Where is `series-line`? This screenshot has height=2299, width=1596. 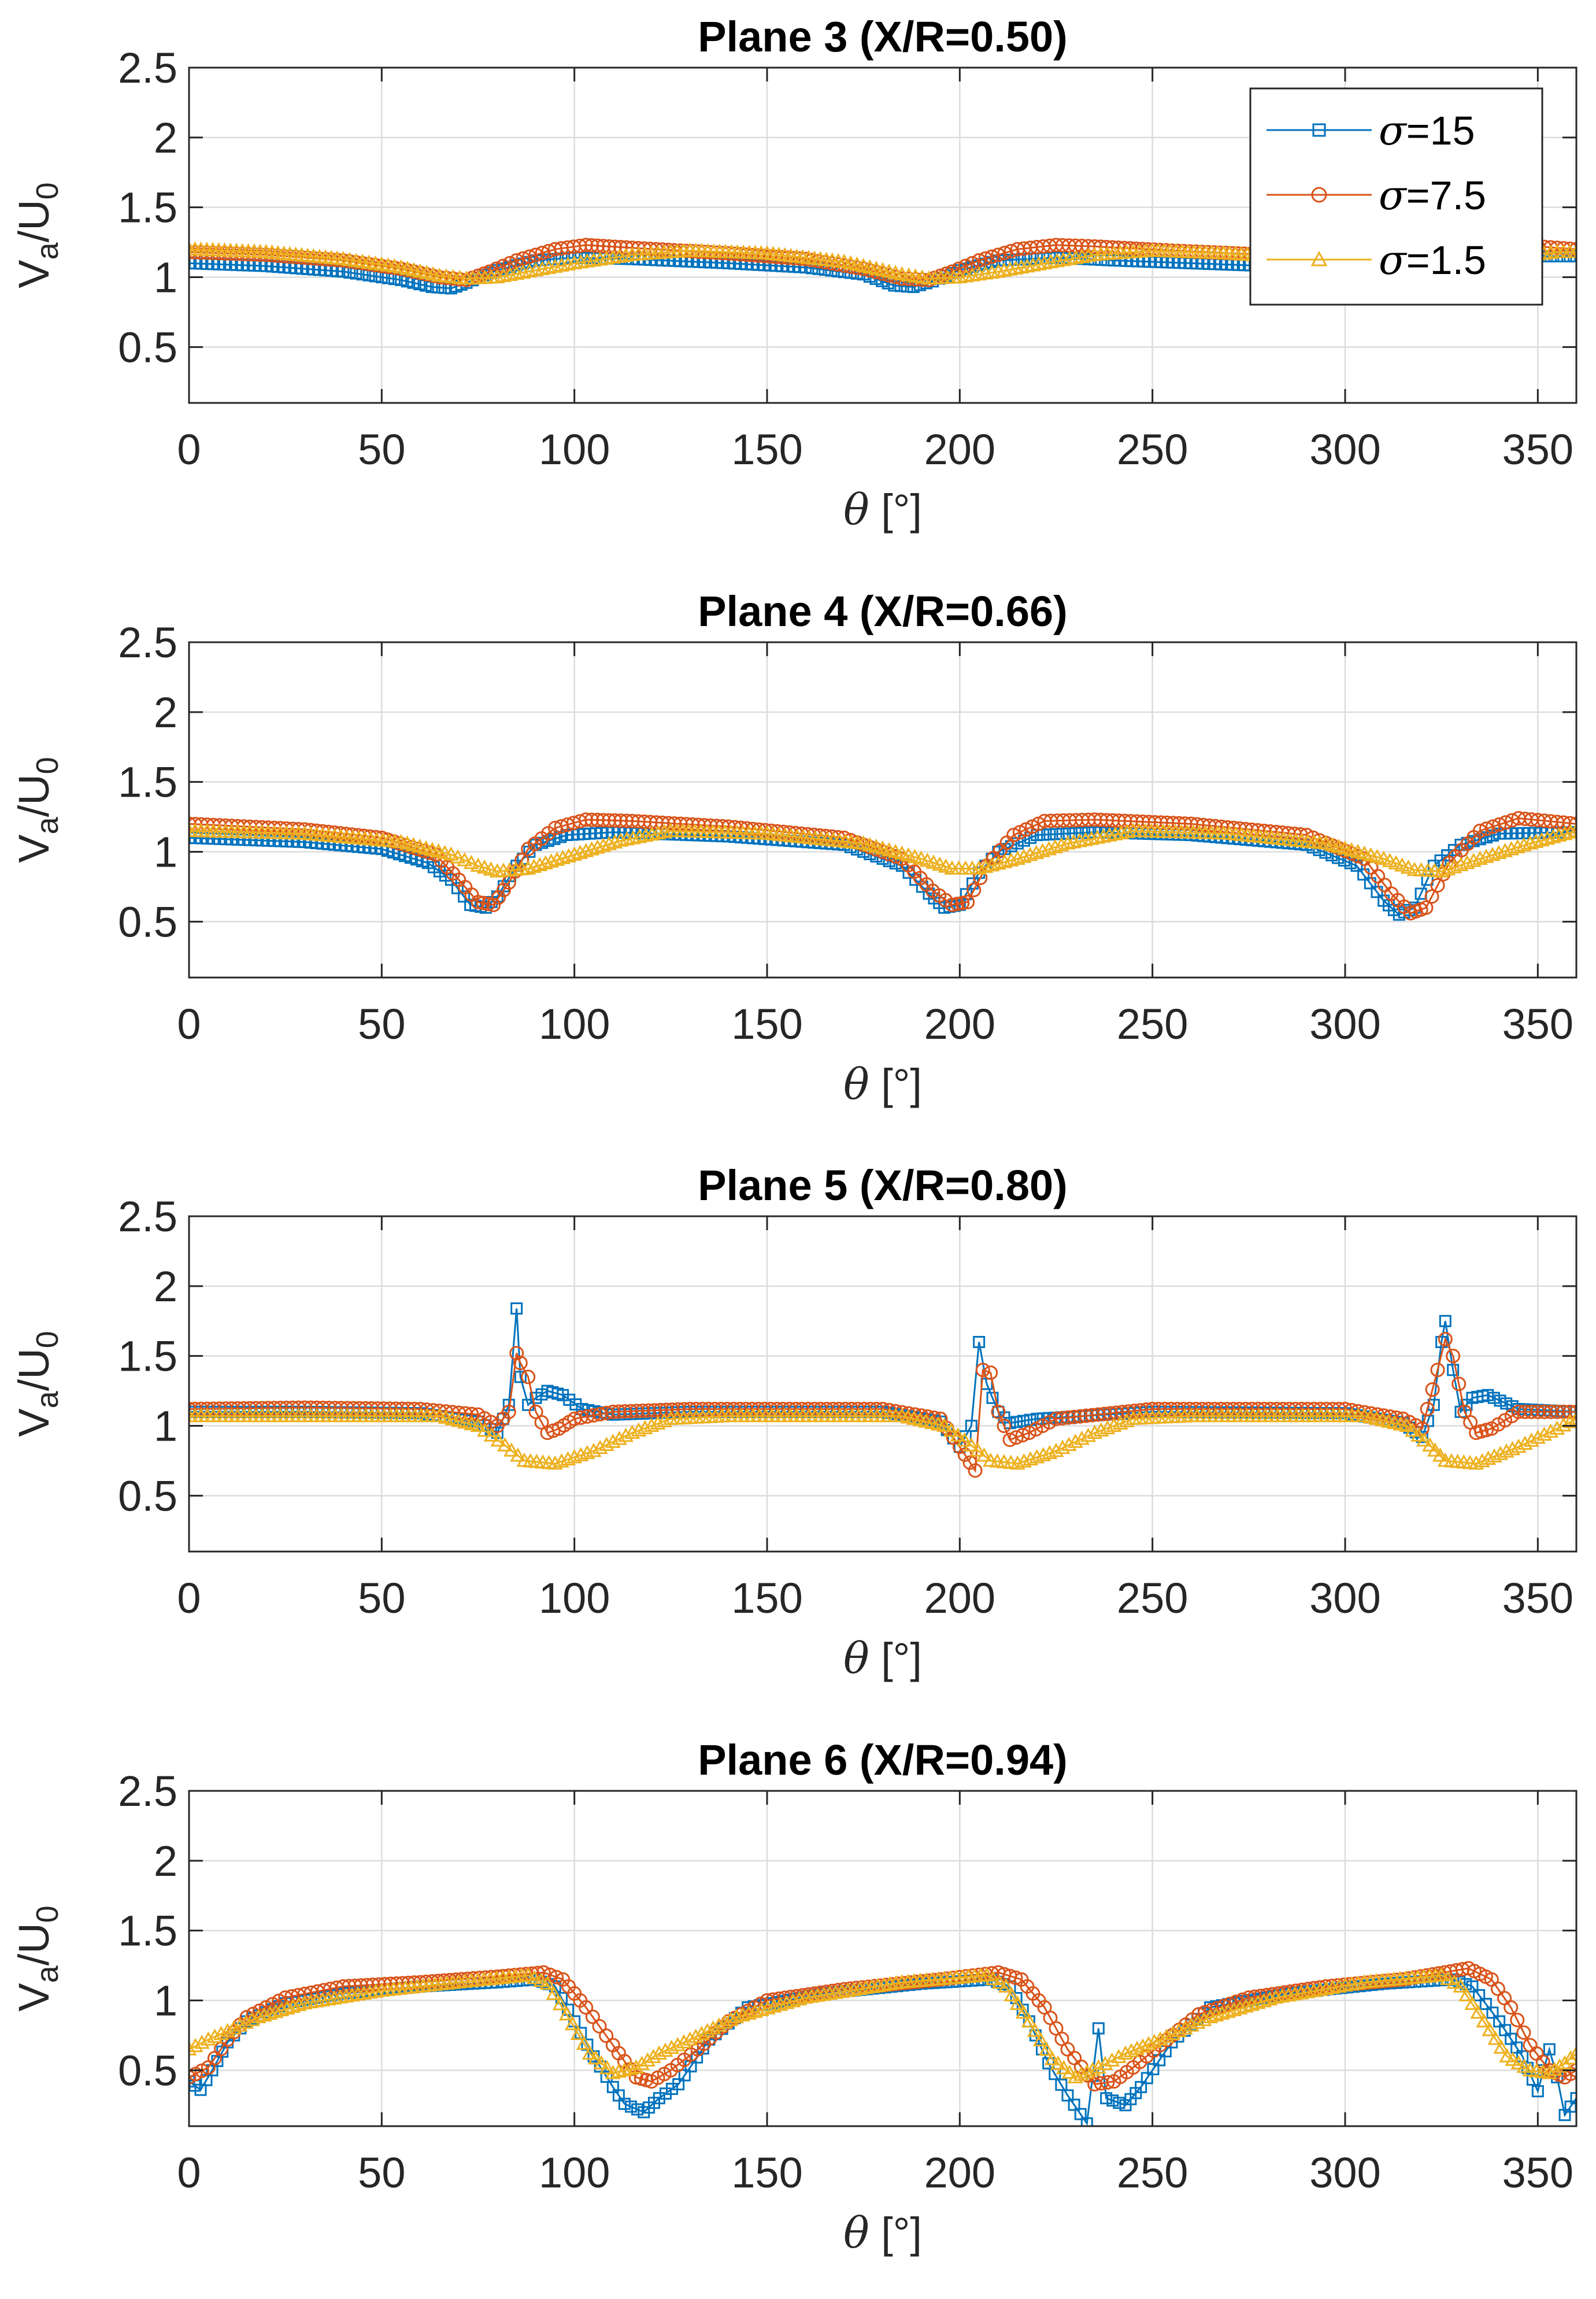
series-line is located at coordinates (883, 1440).